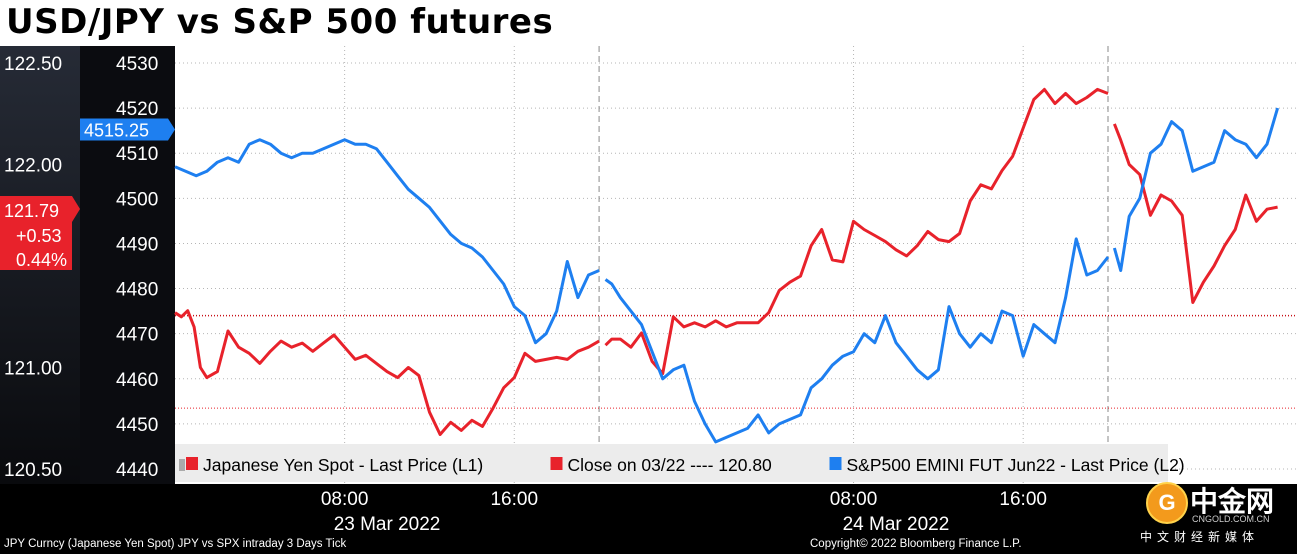  Describe the element at coordinates (33, 166) in the screenshot. I see `left-axis-tick-label: 122.00` at that location.